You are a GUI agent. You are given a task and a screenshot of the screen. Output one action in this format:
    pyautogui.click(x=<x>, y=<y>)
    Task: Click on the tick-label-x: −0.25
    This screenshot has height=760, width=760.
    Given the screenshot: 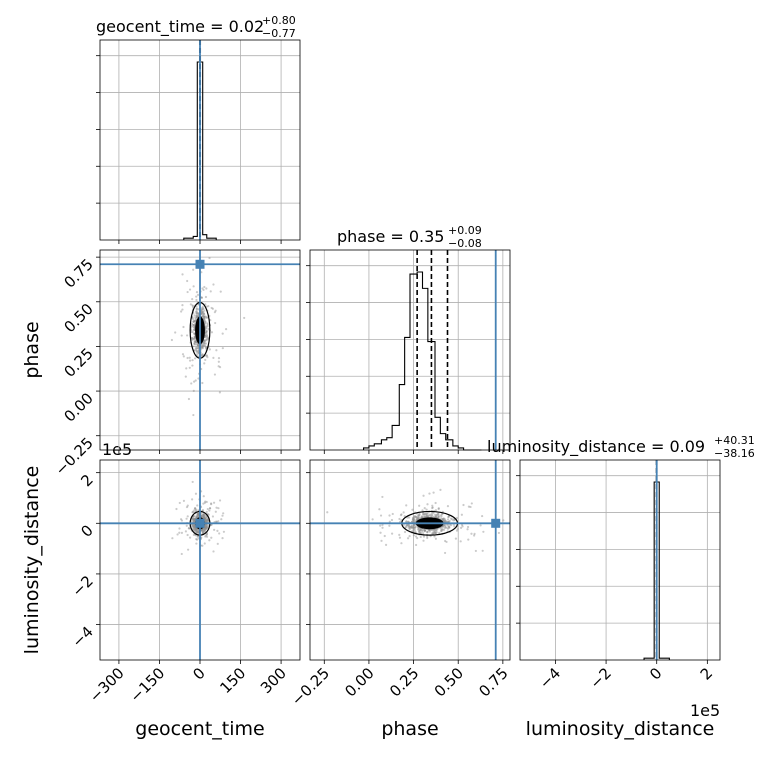 What is the action you would take?
    pyautogui.click(x=310, y=686)
    